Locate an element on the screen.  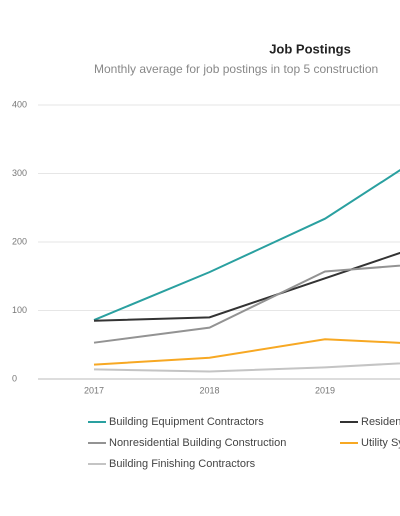
chart-title: Job Postings is located at coordinates (310, 48).